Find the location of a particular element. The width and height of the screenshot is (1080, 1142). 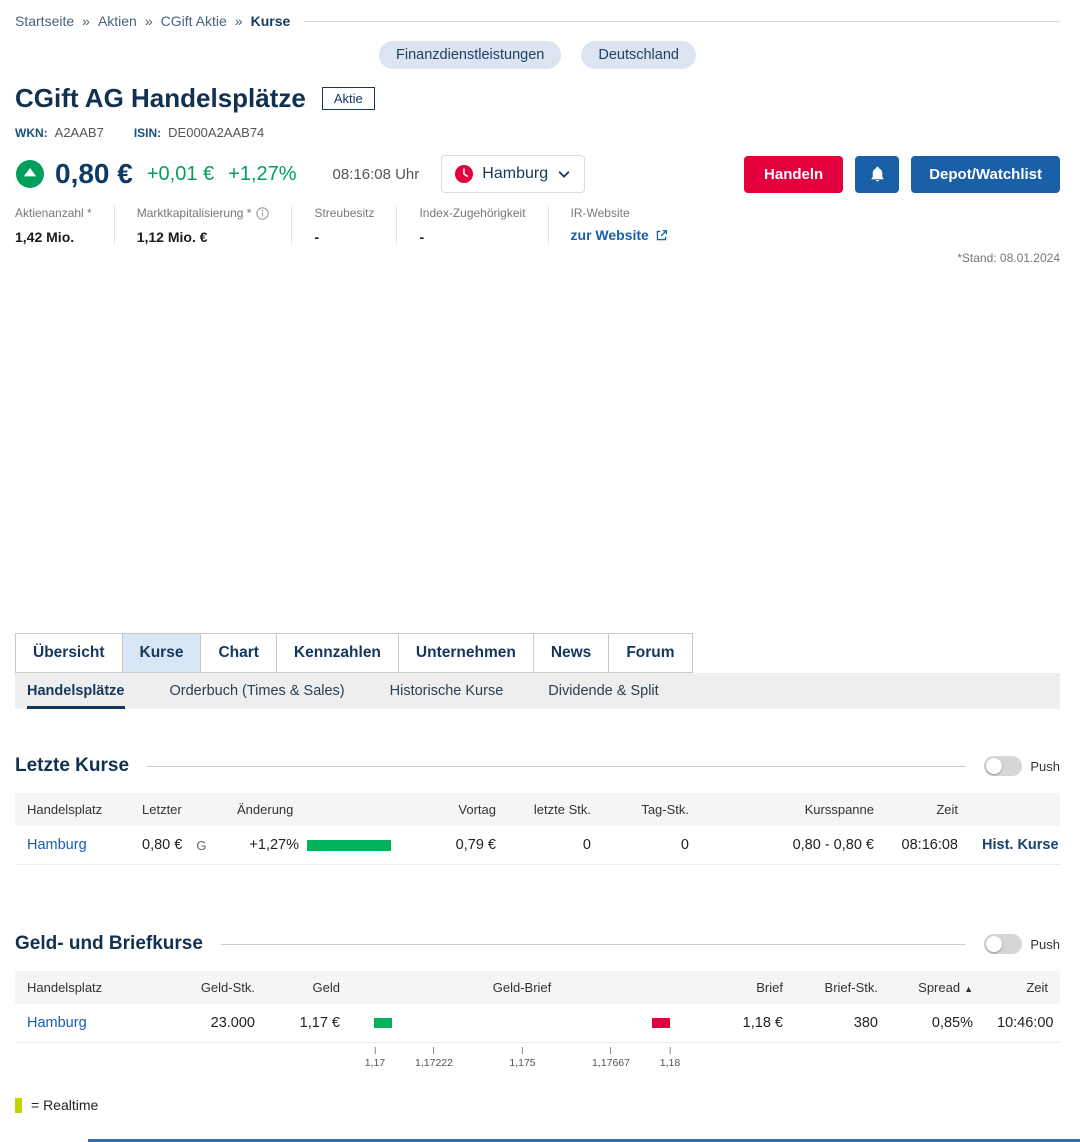

tag-country: Deutschland is located at coordinates (638, 55).